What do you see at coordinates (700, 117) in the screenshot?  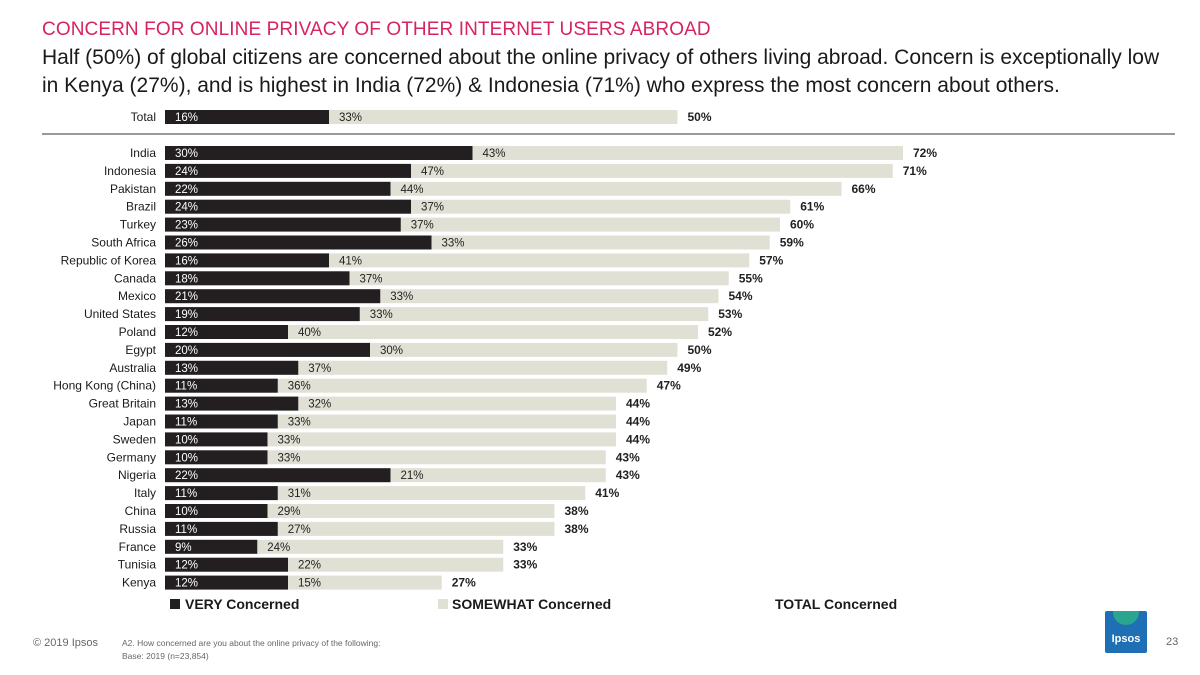 I see `total-value-label: 50%` at bounding box center [700, 117].